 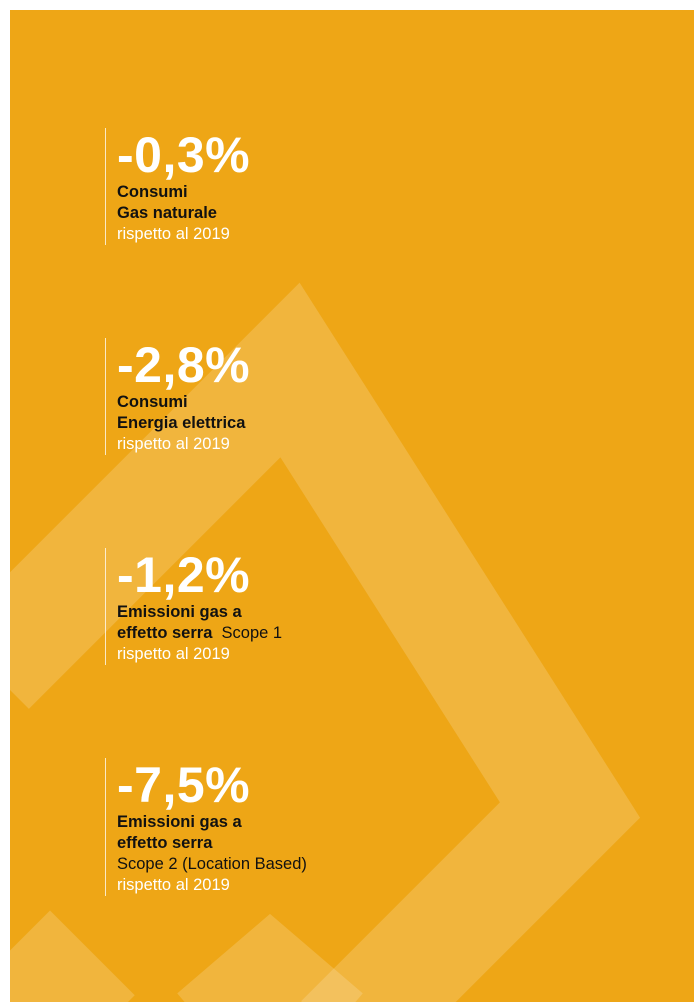 What do you see at coordinates (212, 864) in the screenshot?
I see `label-normal: Scope 2 (Location Based)` at bounding box center [212, 864].